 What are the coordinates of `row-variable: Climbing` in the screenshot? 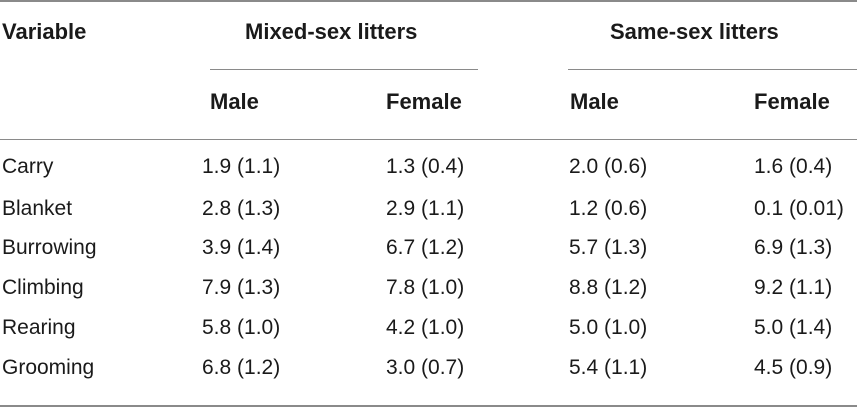 It's located at (43, 287).